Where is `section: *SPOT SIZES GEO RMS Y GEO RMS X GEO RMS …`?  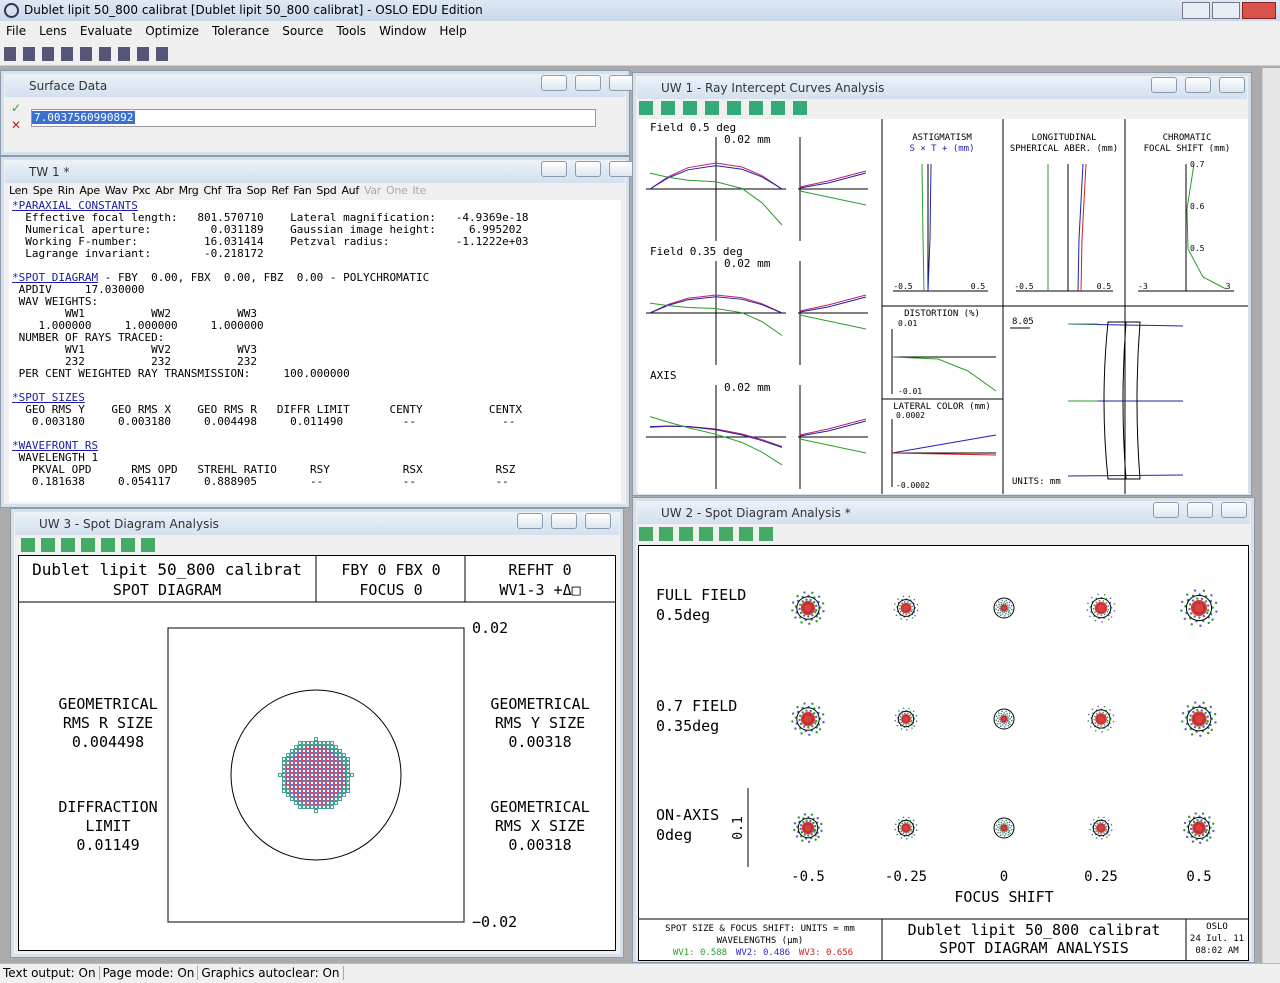
section: *SPOT SIZES GEO RMS Y GEO RMS X GEO RMS … is located at coordinates (316, 410).